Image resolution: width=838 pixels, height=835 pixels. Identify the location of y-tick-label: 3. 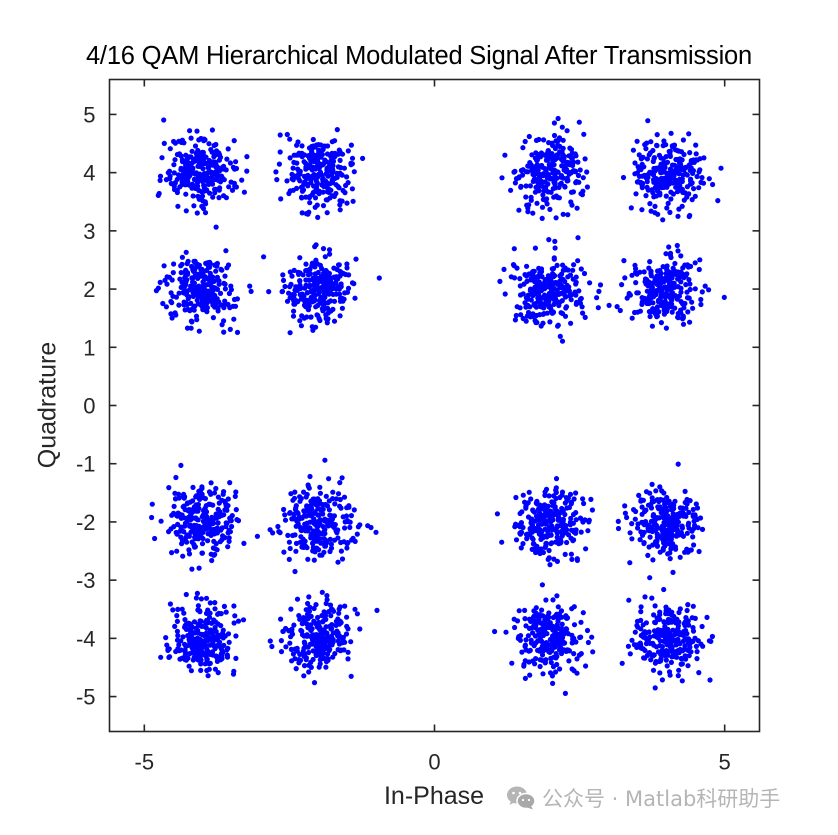
(89, 231).